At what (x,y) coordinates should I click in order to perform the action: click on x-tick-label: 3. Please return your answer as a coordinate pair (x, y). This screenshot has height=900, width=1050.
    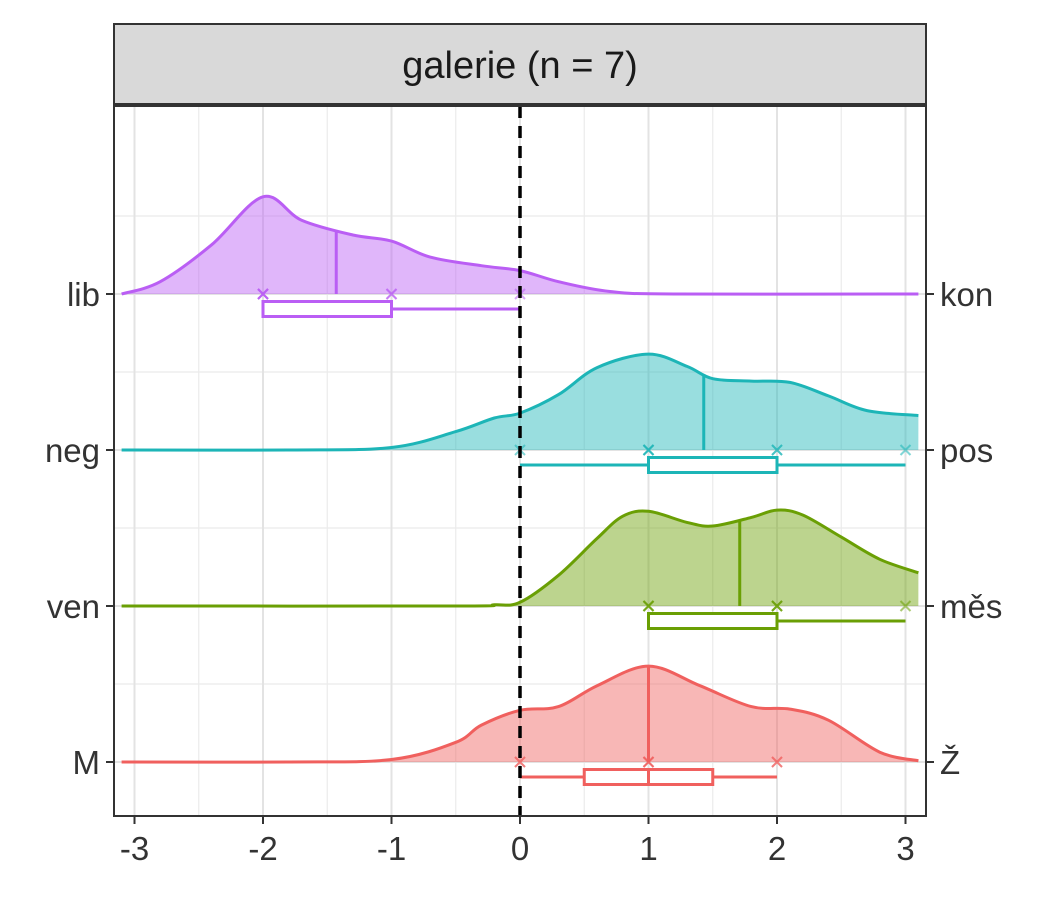
    Looking at the image, I should click on (905, 848).